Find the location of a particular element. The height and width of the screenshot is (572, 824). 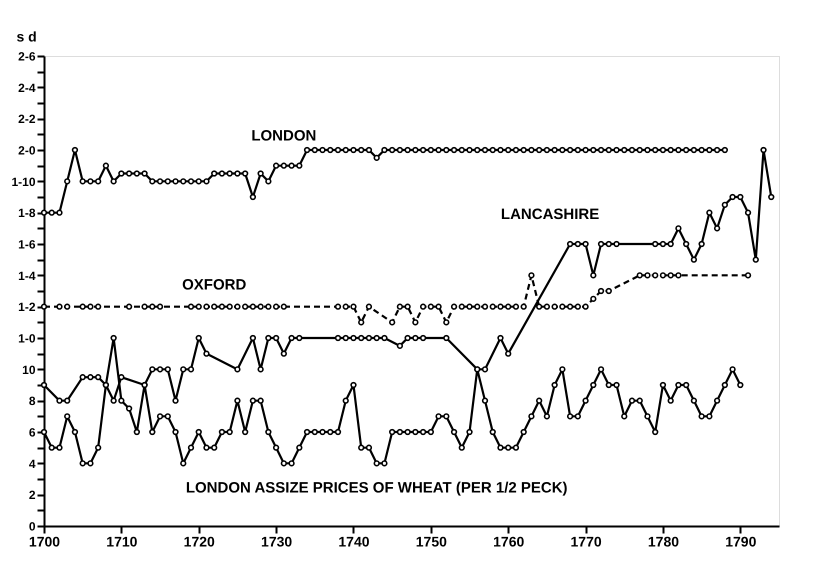

y-tick-label: 8 is located at coordinates (32, 401).